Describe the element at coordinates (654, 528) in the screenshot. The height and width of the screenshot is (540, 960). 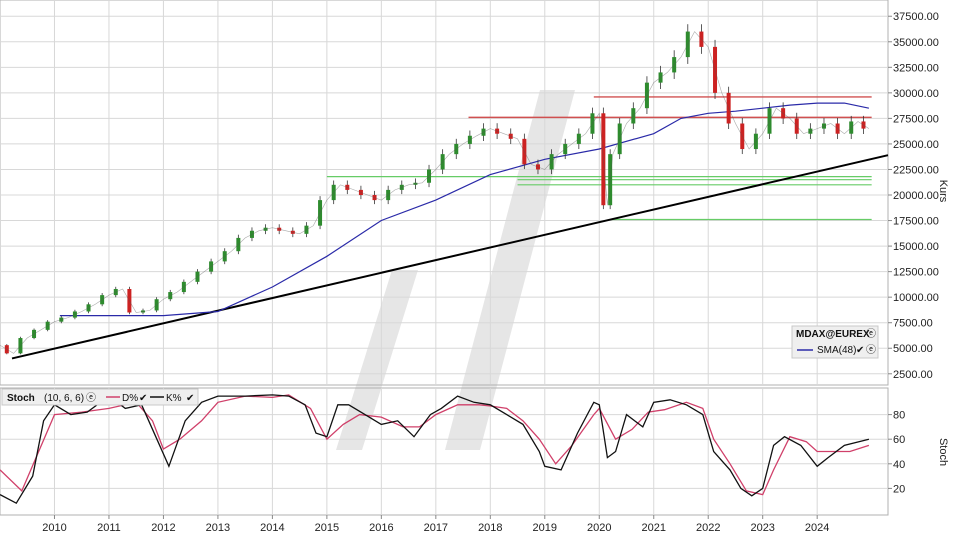
I see `x-tick-label: 2021` at that location.